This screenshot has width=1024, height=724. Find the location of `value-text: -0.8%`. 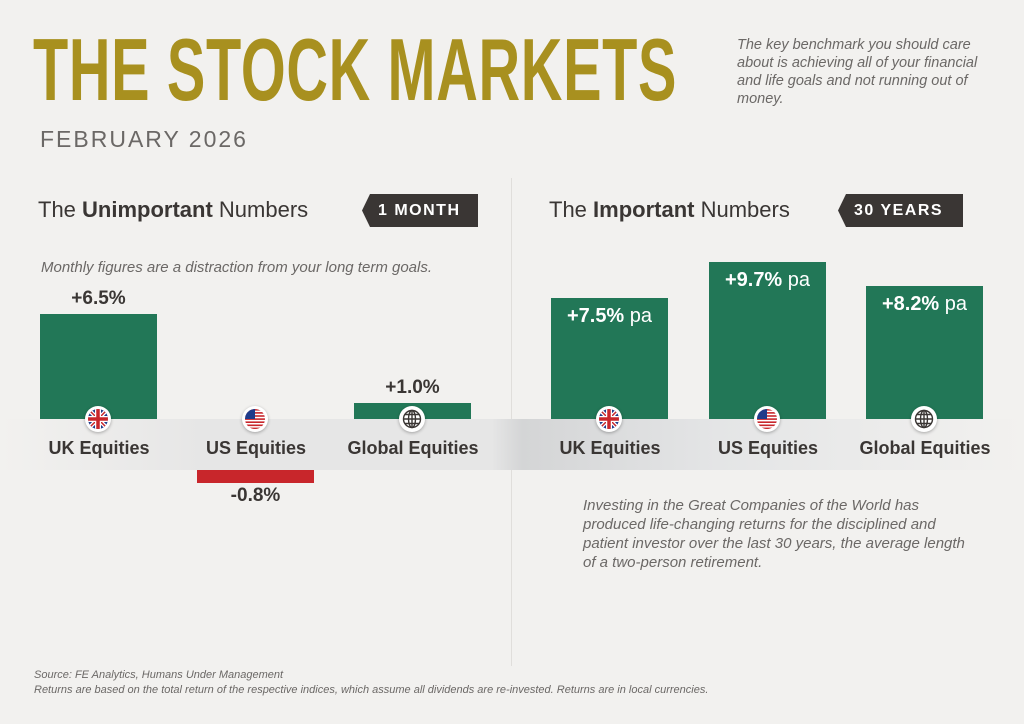

value-text: -0.8% is located at coordinates (255, 495).